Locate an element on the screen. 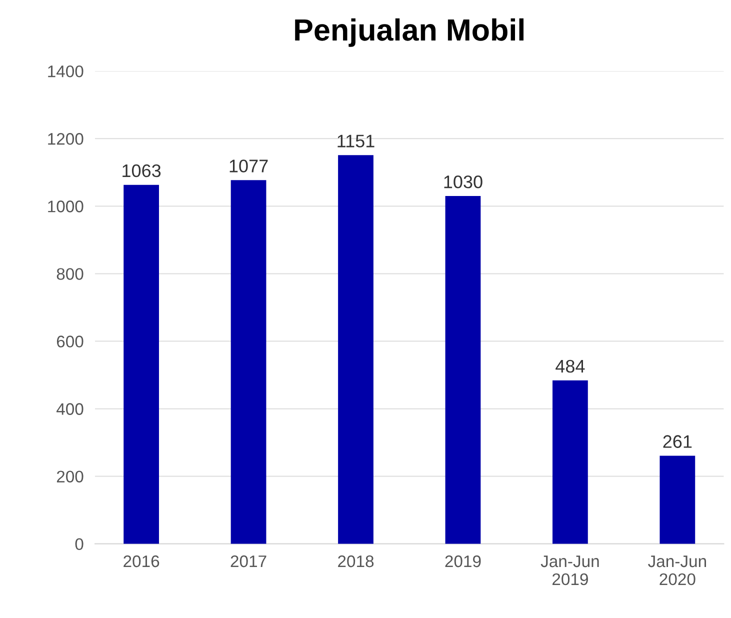 This screenshot has height=618, width=731. data-label: 484 is located at coordinates (570, 366).